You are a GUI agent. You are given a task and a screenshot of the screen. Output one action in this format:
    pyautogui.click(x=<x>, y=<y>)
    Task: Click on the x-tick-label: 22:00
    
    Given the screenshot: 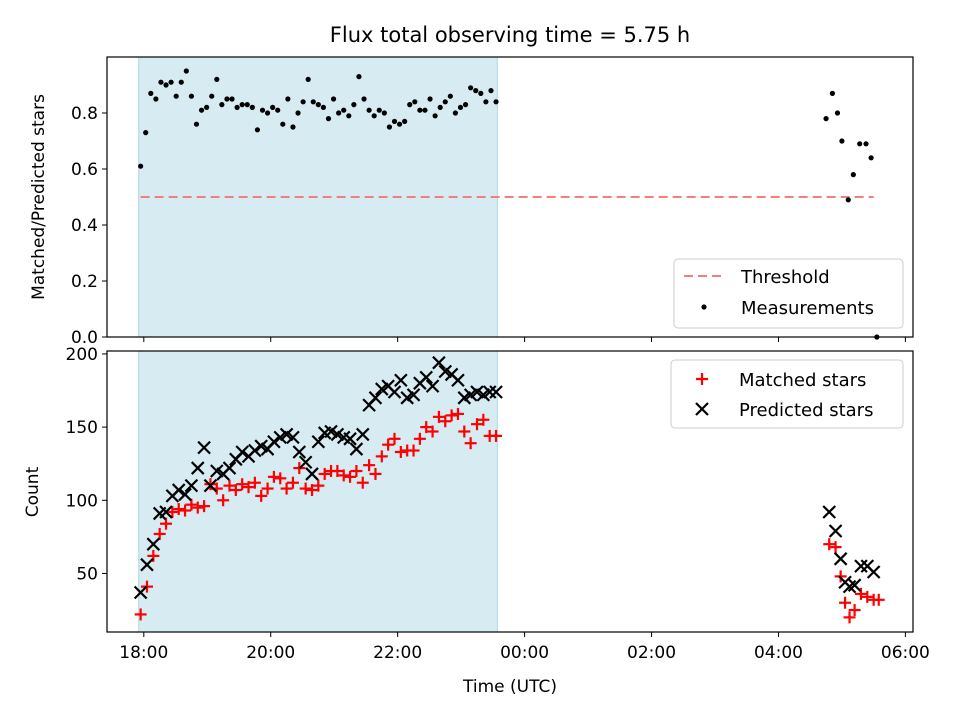 What is the action you would take?
    pyautogui.click(x=397, y=653)
    